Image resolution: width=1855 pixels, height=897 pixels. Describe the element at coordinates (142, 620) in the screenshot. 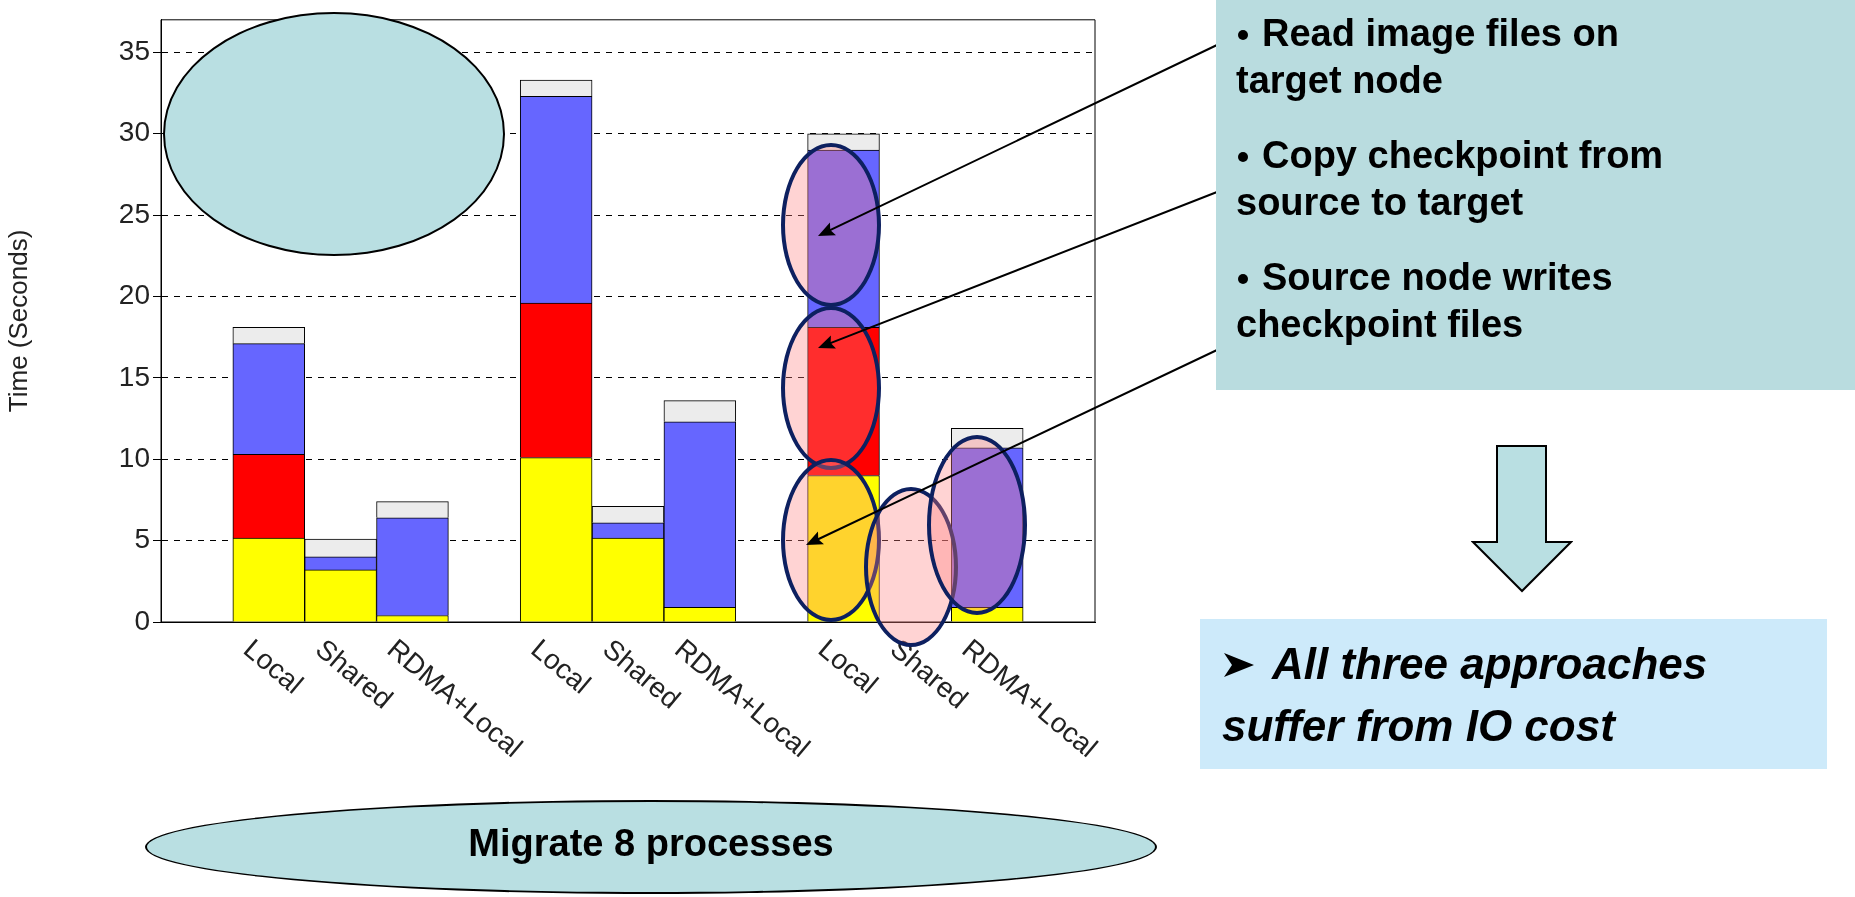

I see `y-tick-label: 0` at that location.